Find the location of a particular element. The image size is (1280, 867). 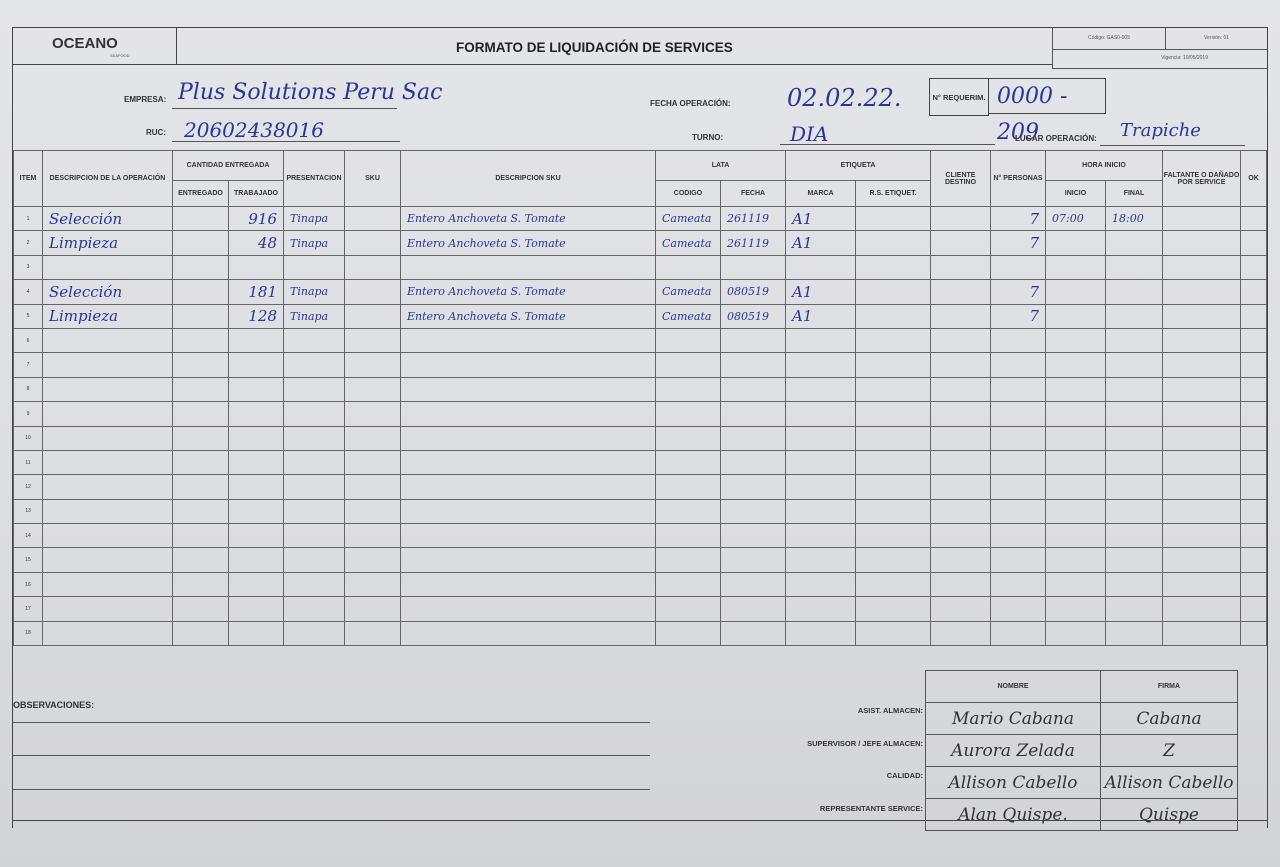

row-fecha: 080519 is located at coordinates (753, 292).